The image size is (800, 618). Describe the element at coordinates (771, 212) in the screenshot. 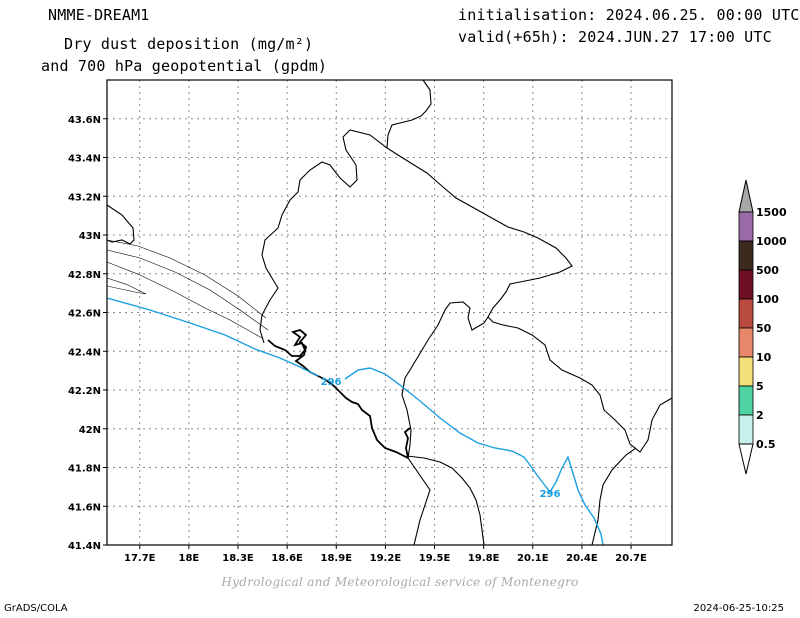

I see `colorbar-label: 1500` at that location.